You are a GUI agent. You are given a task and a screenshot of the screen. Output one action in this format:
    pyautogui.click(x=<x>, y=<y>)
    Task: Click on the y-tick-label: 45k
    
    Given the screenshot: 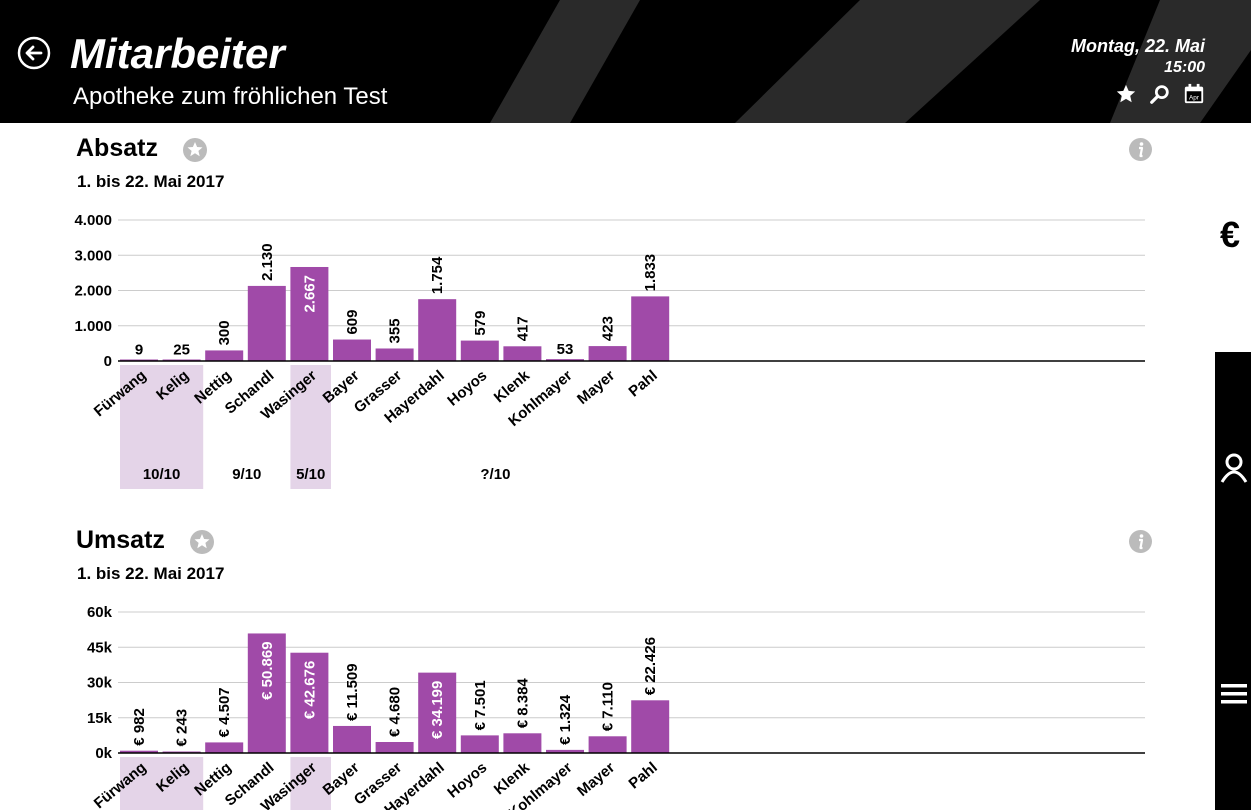 What is the action you would take?
    pyautogui.click(x=100, y=647)
    